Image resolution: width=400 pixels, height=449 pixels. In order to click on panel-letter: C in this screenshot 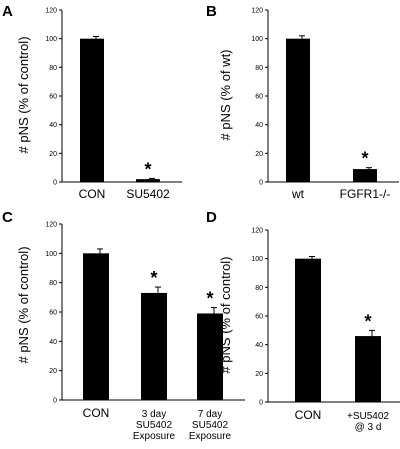, I will do `click(7, 217)`.